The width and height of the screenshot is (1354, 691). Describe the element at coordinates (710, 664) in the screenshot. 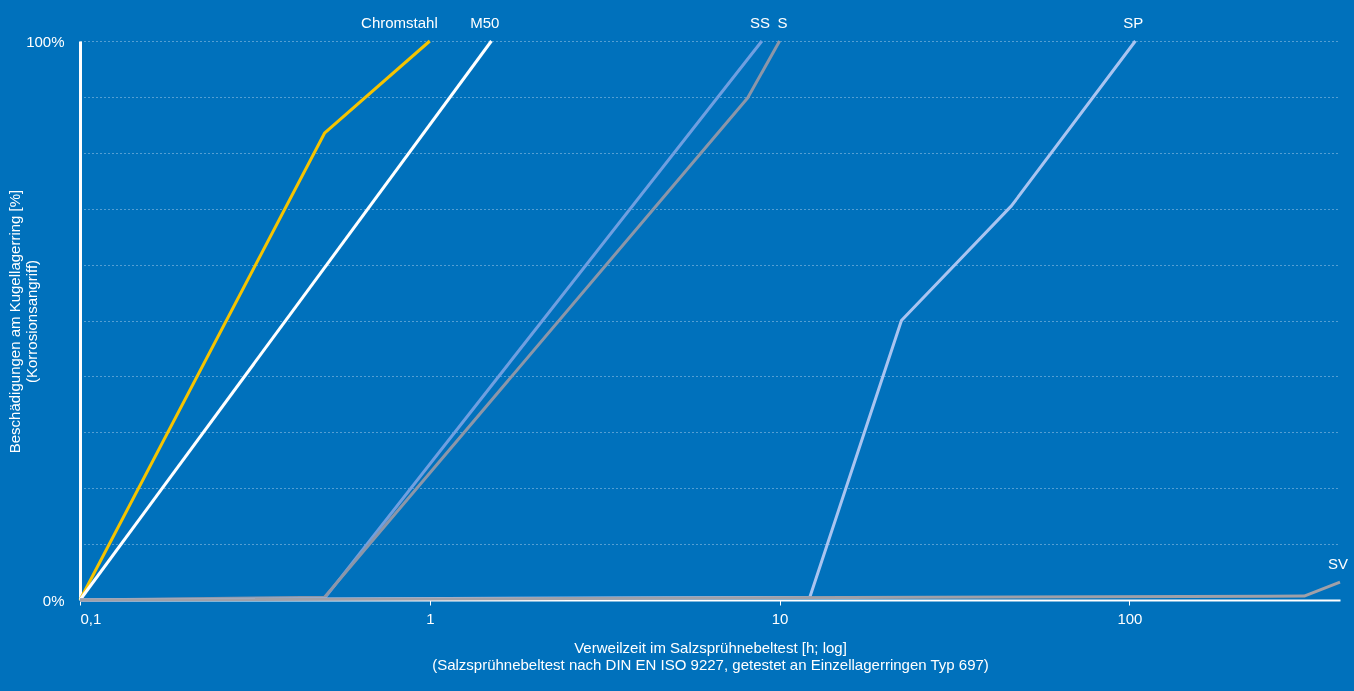

I see `text: (Salzsprühnebeltest nach DIN EN ISO 9227, getestet an Einzellagerringen Typ 697)` at that location.